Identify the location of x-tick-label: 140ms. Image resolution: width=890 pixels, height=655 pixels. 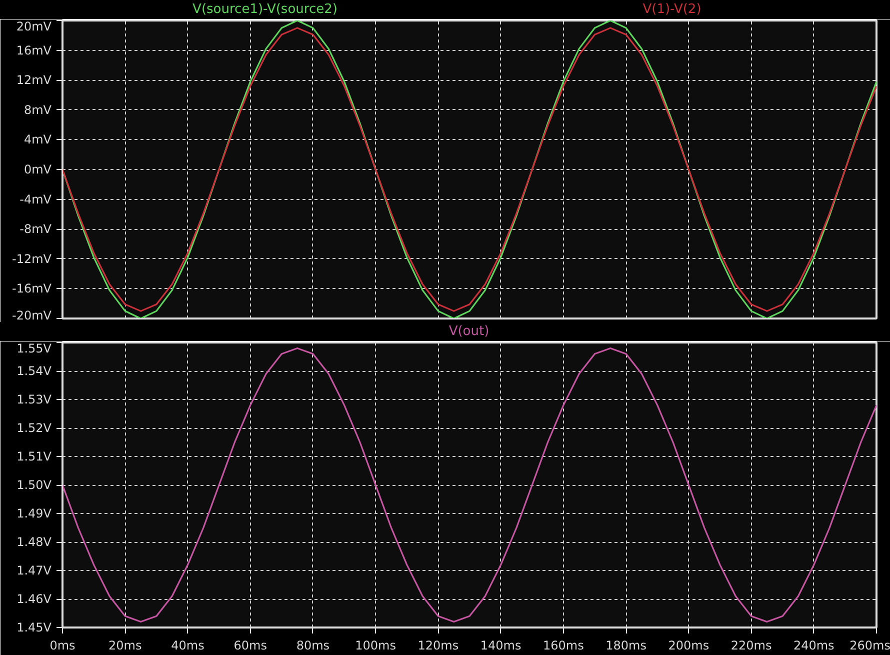
(501, 645).